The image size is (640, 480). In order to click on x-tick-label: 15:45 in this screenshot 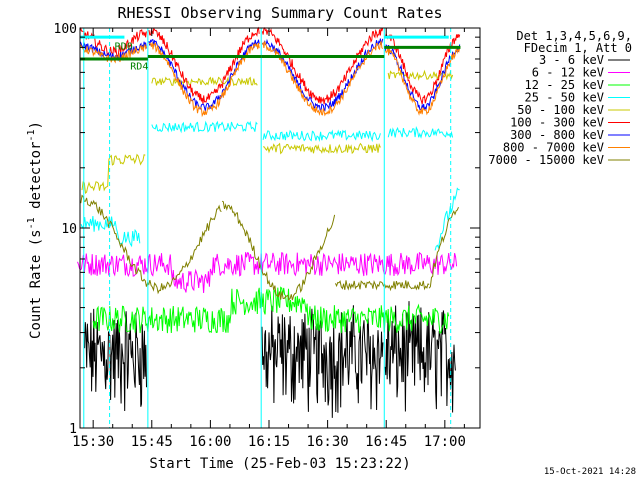, I will do `click(152, 442)`.